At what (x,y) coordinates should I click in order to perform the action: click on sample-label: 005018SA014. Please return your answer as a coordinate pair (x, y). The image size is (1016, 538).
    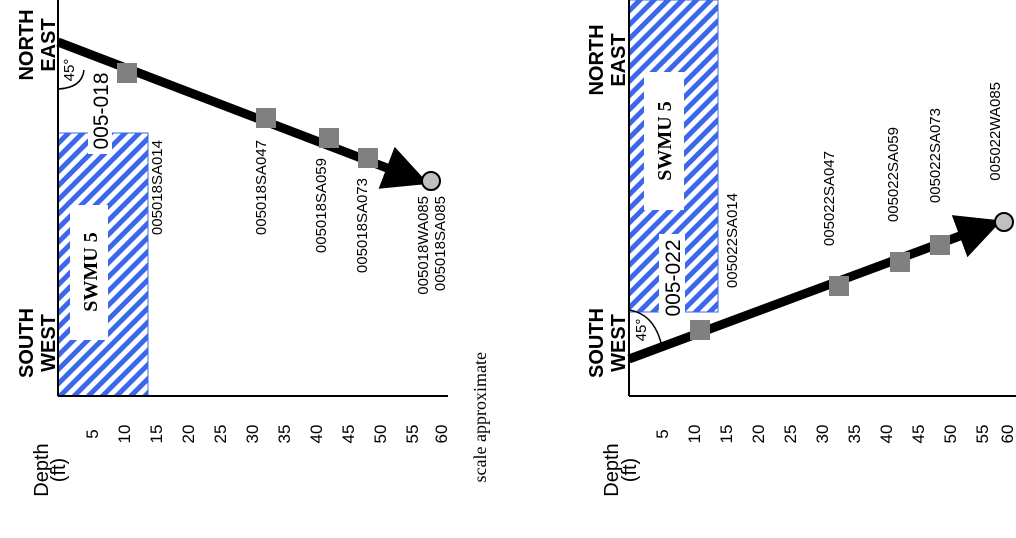
    Looking at the image, I should click on (157, 187).